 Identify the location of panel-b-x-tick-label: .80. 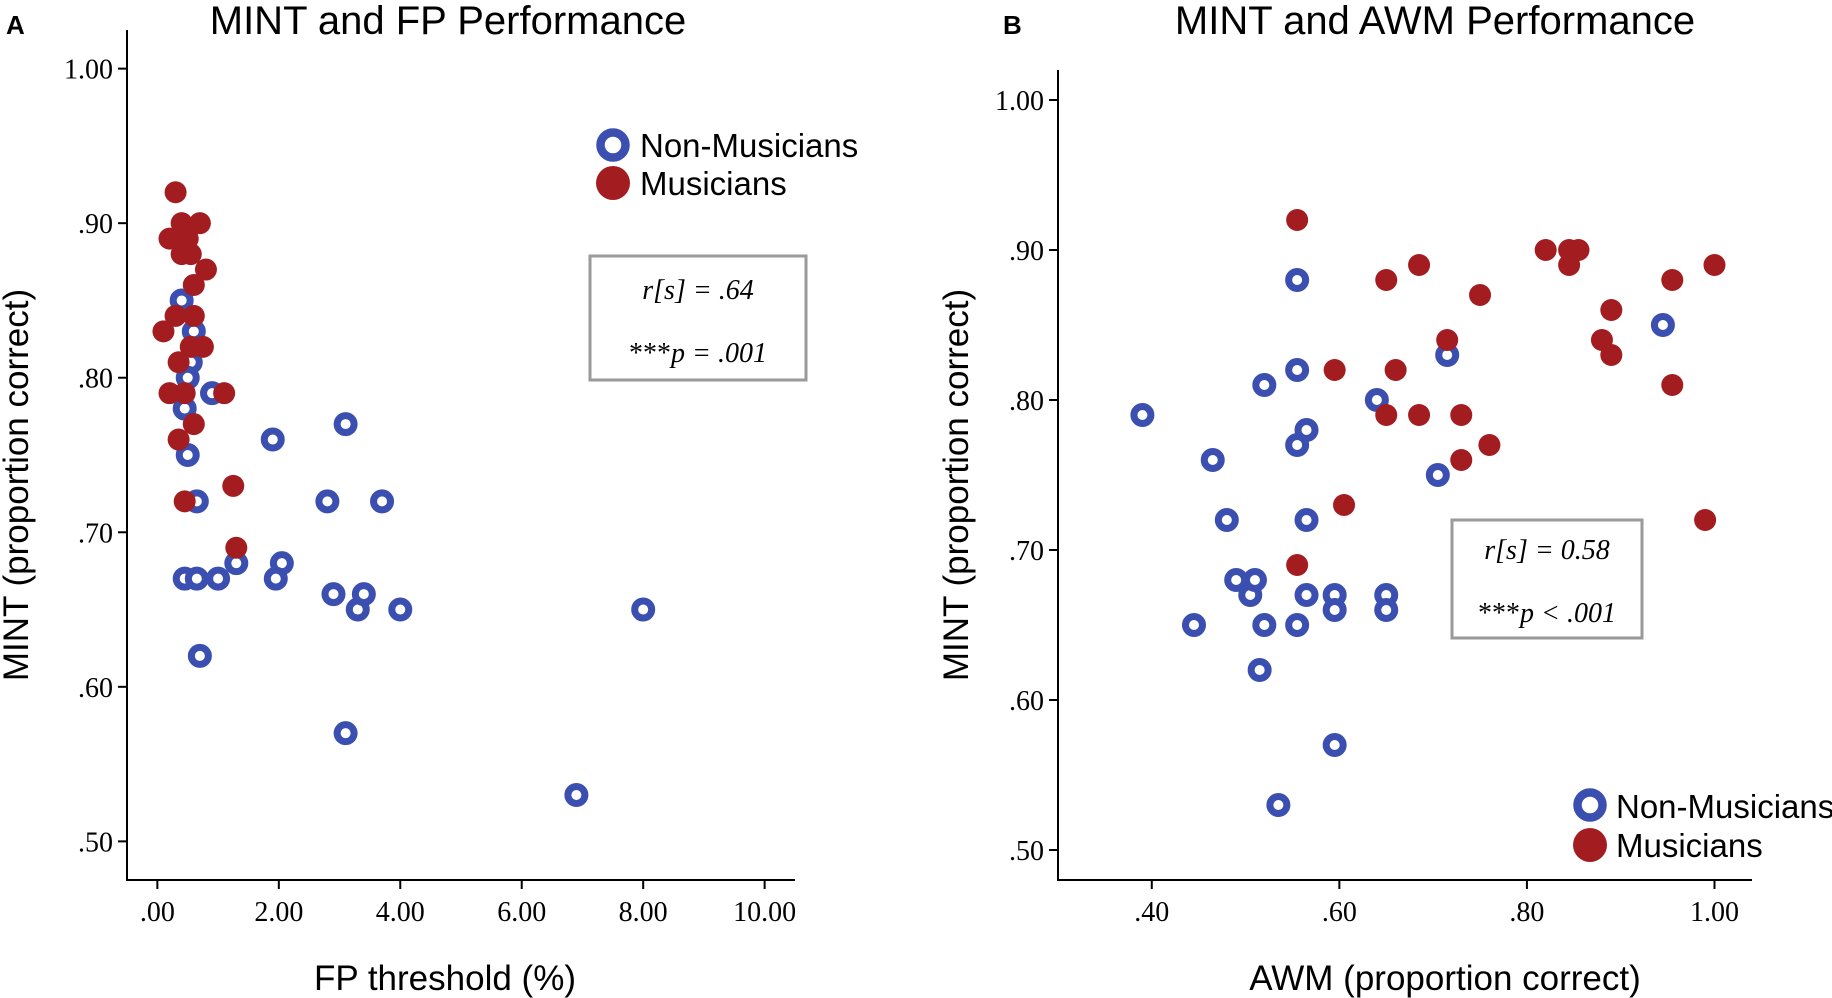
(1526, 912).